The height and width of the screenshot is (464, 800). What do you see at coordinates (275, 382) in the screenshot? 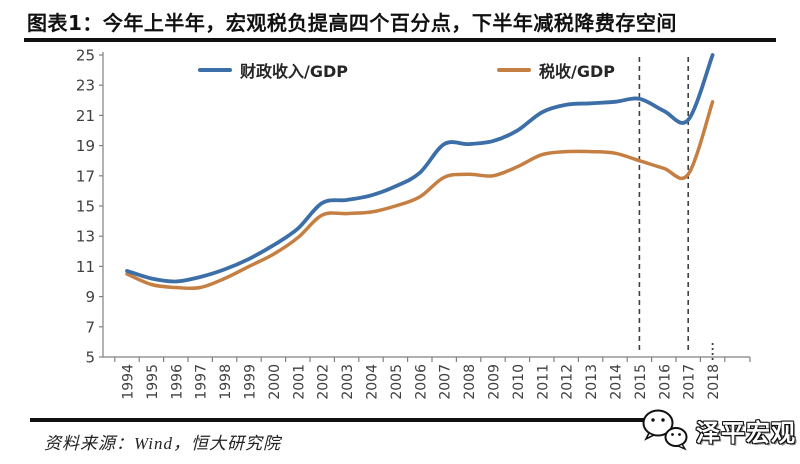
I see `x-tick-label: 2000` at bounding box center [275, 382].